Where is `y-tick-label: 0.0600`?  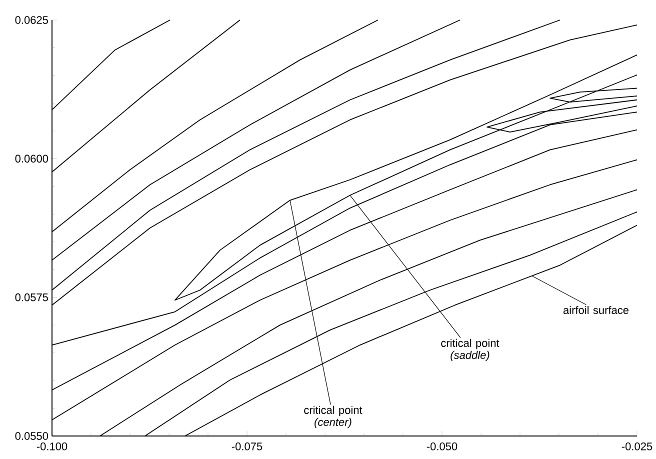 y-tick-label: 0.0600 is located at coordinates (31, 158).